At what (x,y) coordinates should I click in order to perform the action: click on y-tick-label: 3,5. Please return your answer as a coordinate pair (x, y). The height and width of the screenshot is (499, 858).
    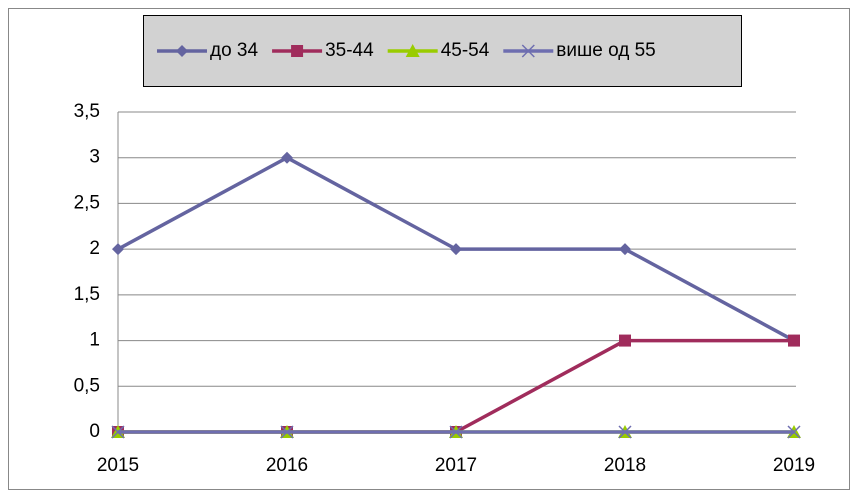
    Looking at the image, I should click on (87, 111).